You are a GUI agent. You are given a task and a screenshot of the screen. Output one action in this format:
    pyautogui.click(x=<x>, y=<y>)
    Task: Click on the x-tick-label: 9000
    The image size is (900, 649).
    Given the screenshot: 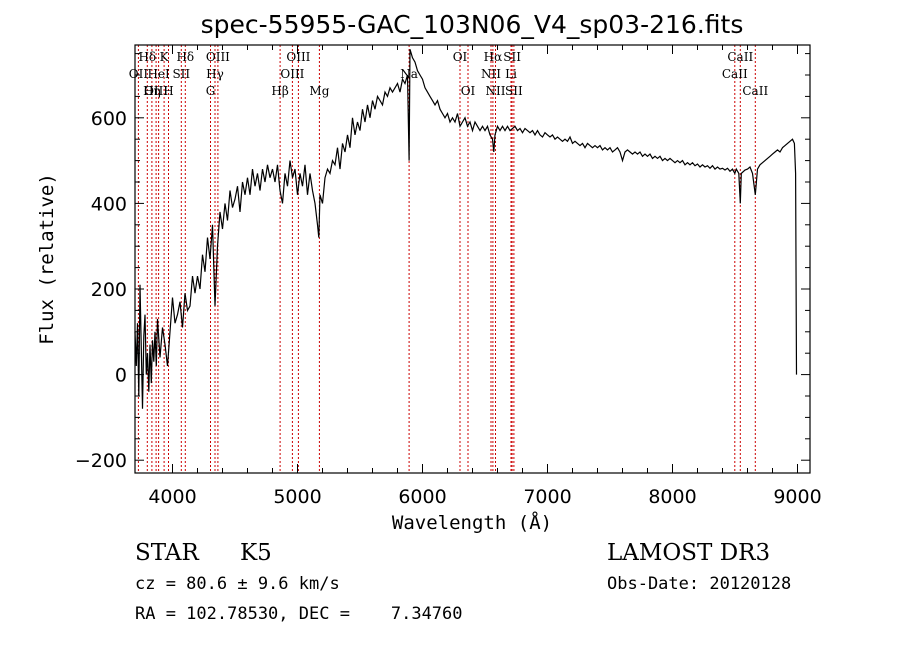 What is the action you would take?
    pyautogui.click(x=797, y=497)
    